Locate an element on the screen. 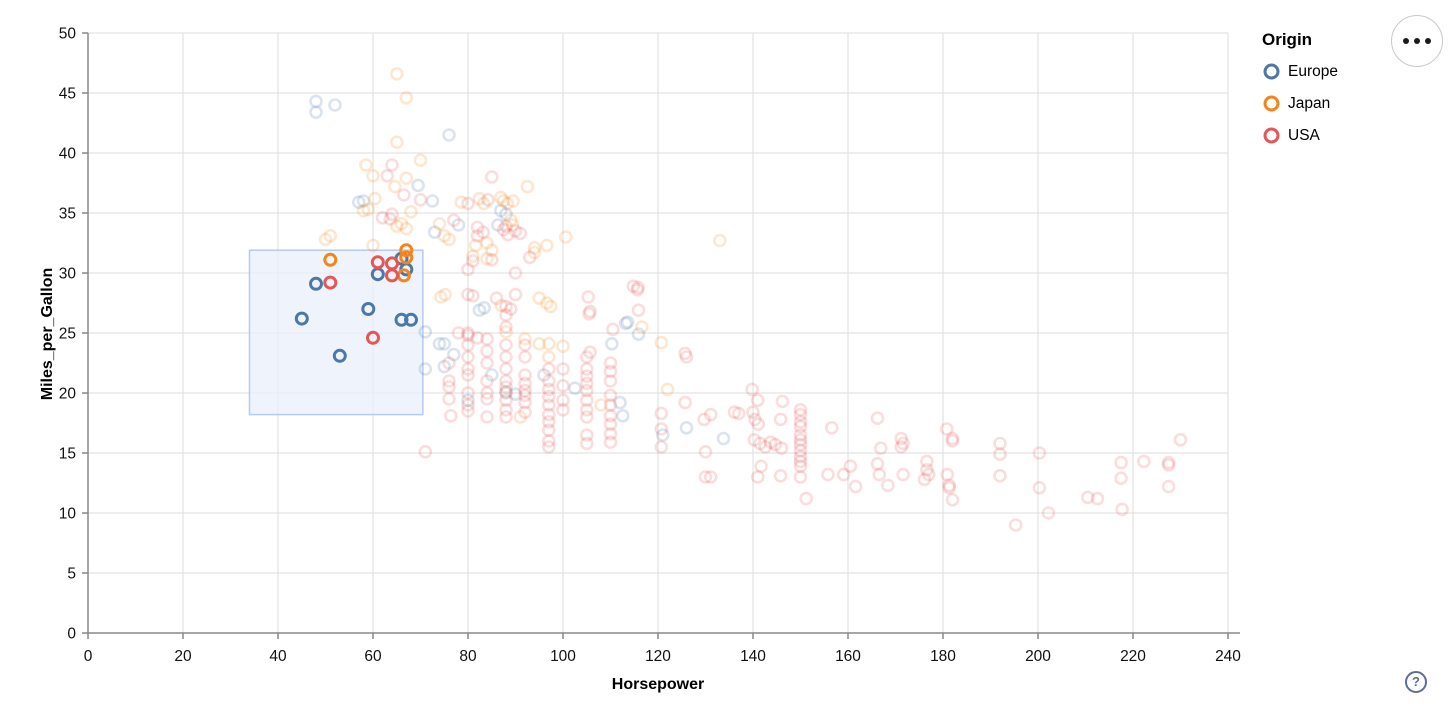 Image resolution: width=1454 pixels, height=712 pixels. legend-item-label: Europe is located at coordinates (1313, 71).